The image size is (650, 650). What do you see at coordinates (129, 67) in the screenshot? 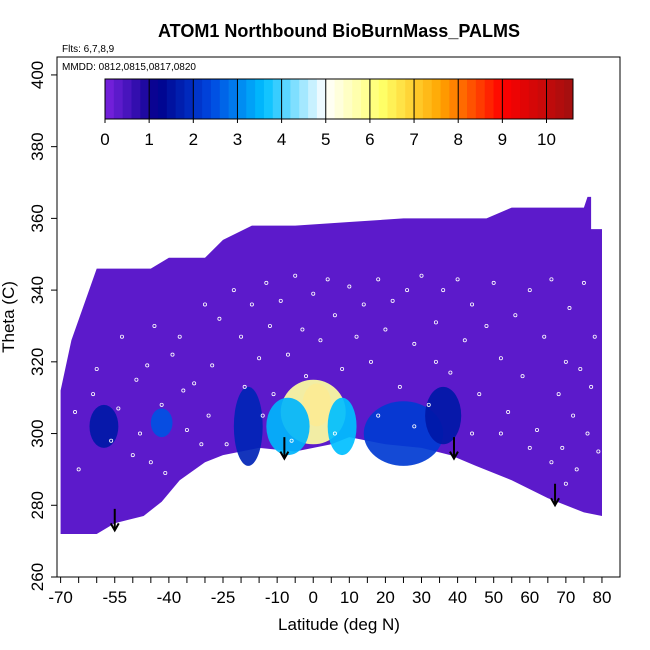
I see `dates-annotation: MMDD: 0812,0815,0817,0820` at bounding box center [129, 67].